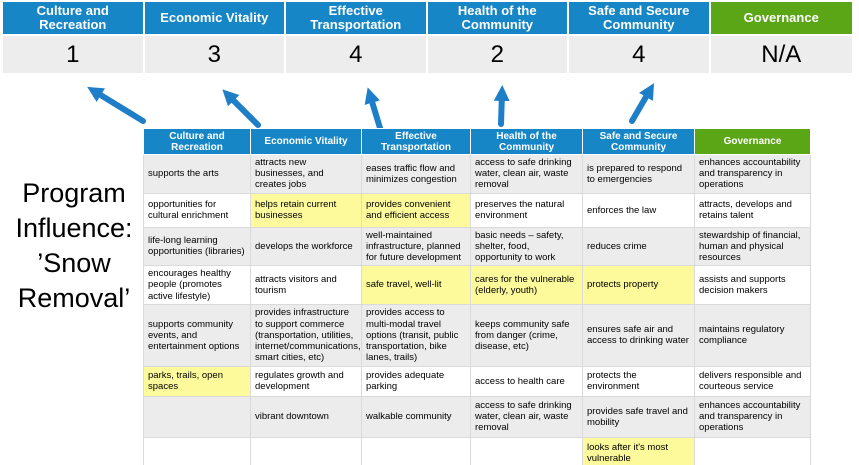 The width and height of the screenshot is (859, 465). What do you see at coordinates (197, 381) in the screenshot?
I see `matrix-cell: parks, trails, open spaces` at bounding box center [197, 381].